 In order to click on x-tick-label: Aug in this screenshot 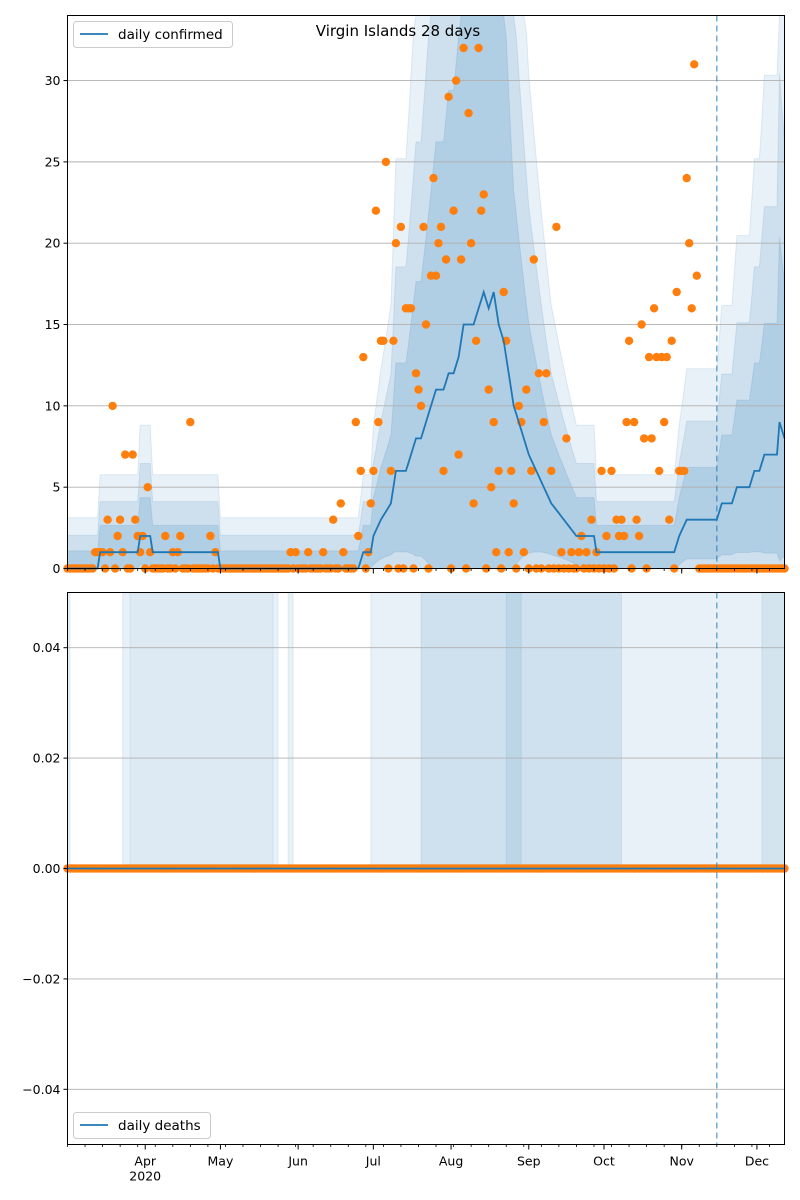, I will do `click(451, 1161)`.